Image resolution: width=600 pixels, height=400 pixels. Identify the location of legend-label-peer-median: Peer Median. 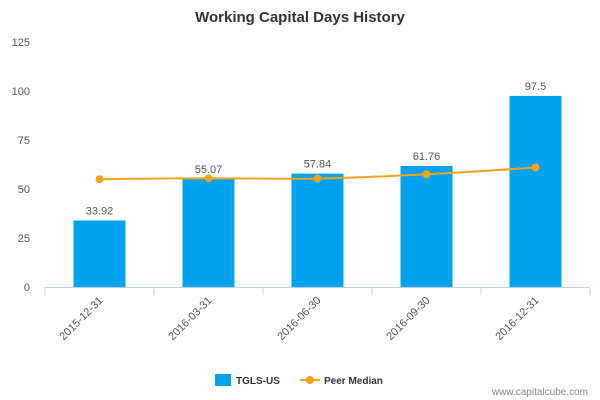
(353, 381).